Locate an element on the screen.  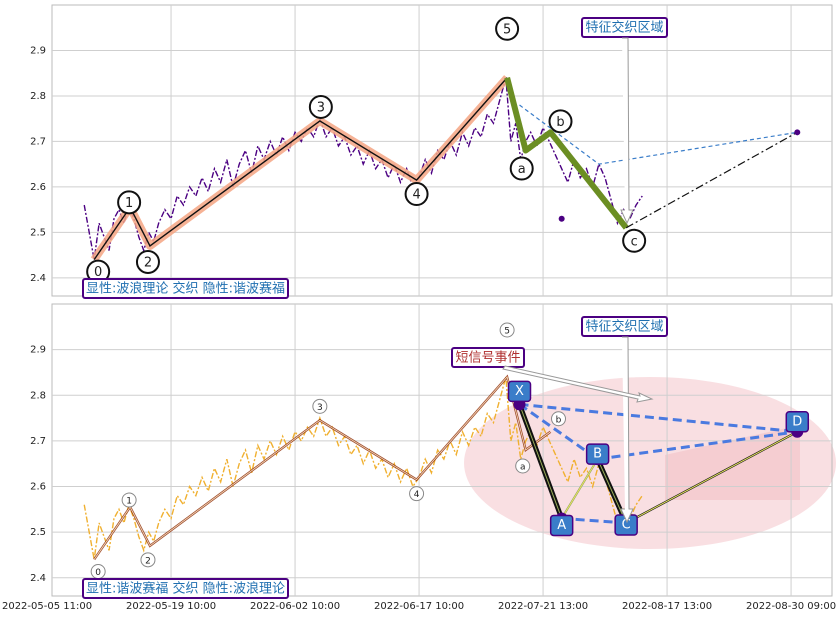
x-tick-label: 2022-06-17 10:00 is located at coordinates (419, 606).